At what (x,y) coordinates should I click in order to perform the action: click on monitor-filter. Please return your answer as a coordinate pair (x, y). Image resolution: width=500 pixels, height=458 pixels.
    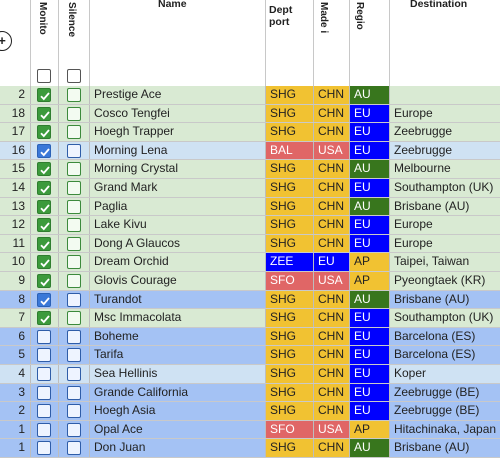
    Looking at the image, I should click on (45, 76).